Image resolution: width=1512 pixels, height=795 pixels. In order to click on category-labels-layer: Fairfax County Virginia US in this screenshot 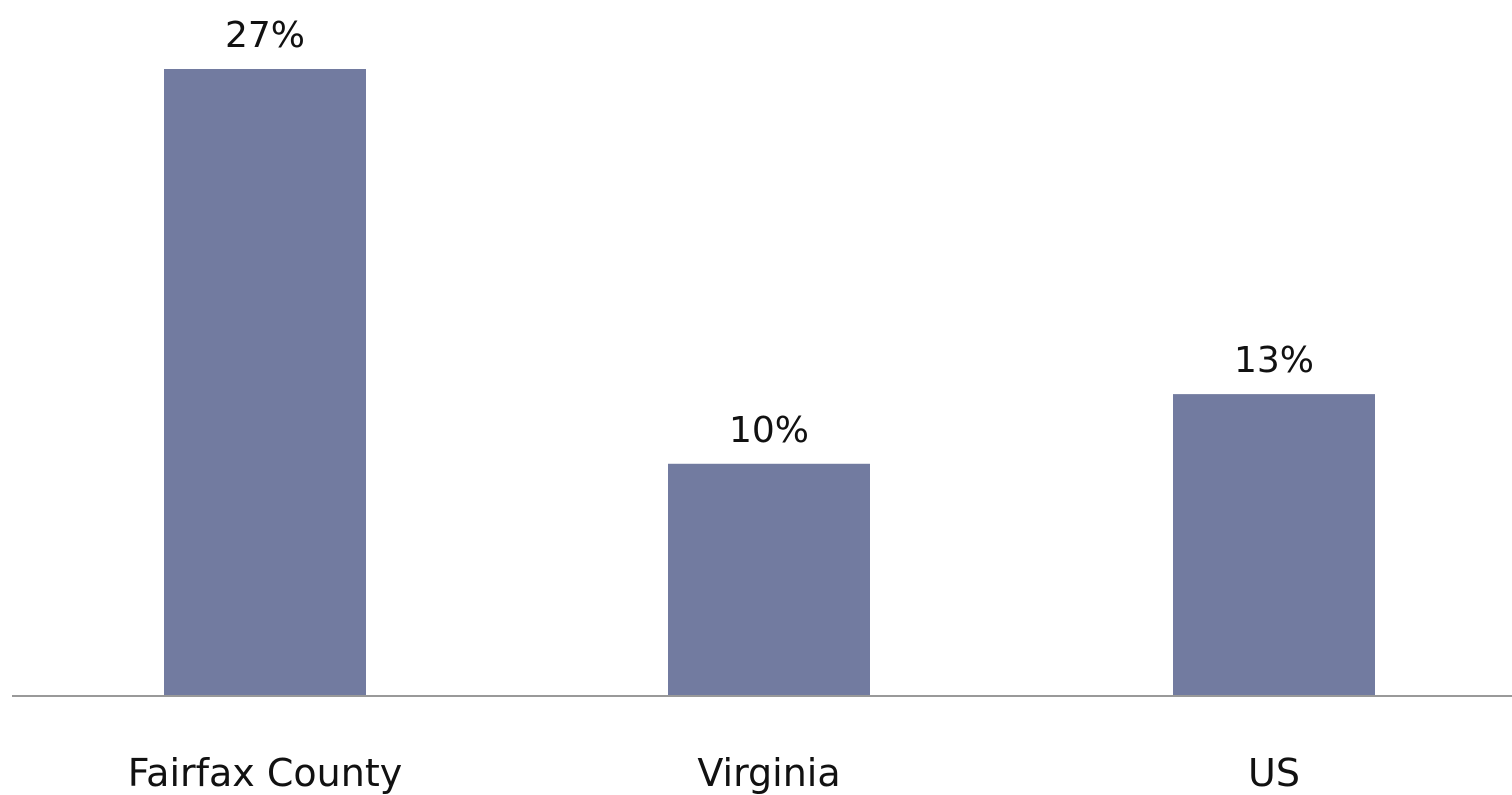, I will do `click(714, 773)`.